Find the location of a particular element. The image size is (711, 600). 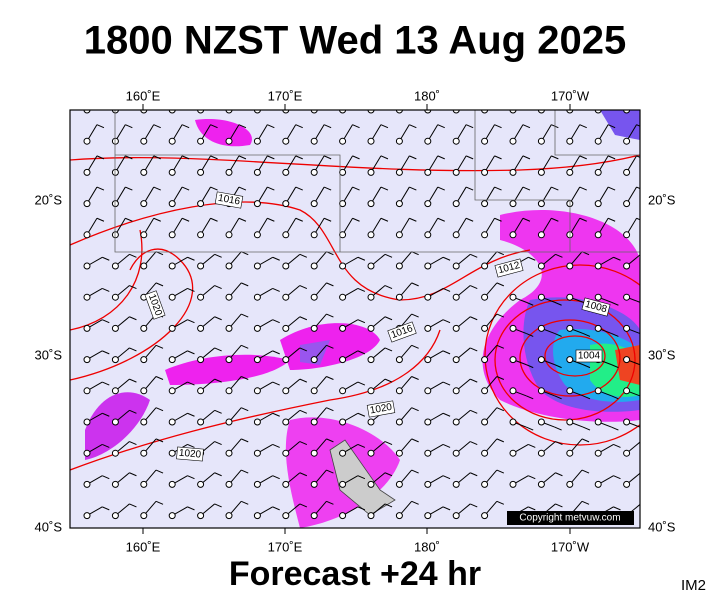

isobar-label: 1008 is located at coordinates (596, 307).